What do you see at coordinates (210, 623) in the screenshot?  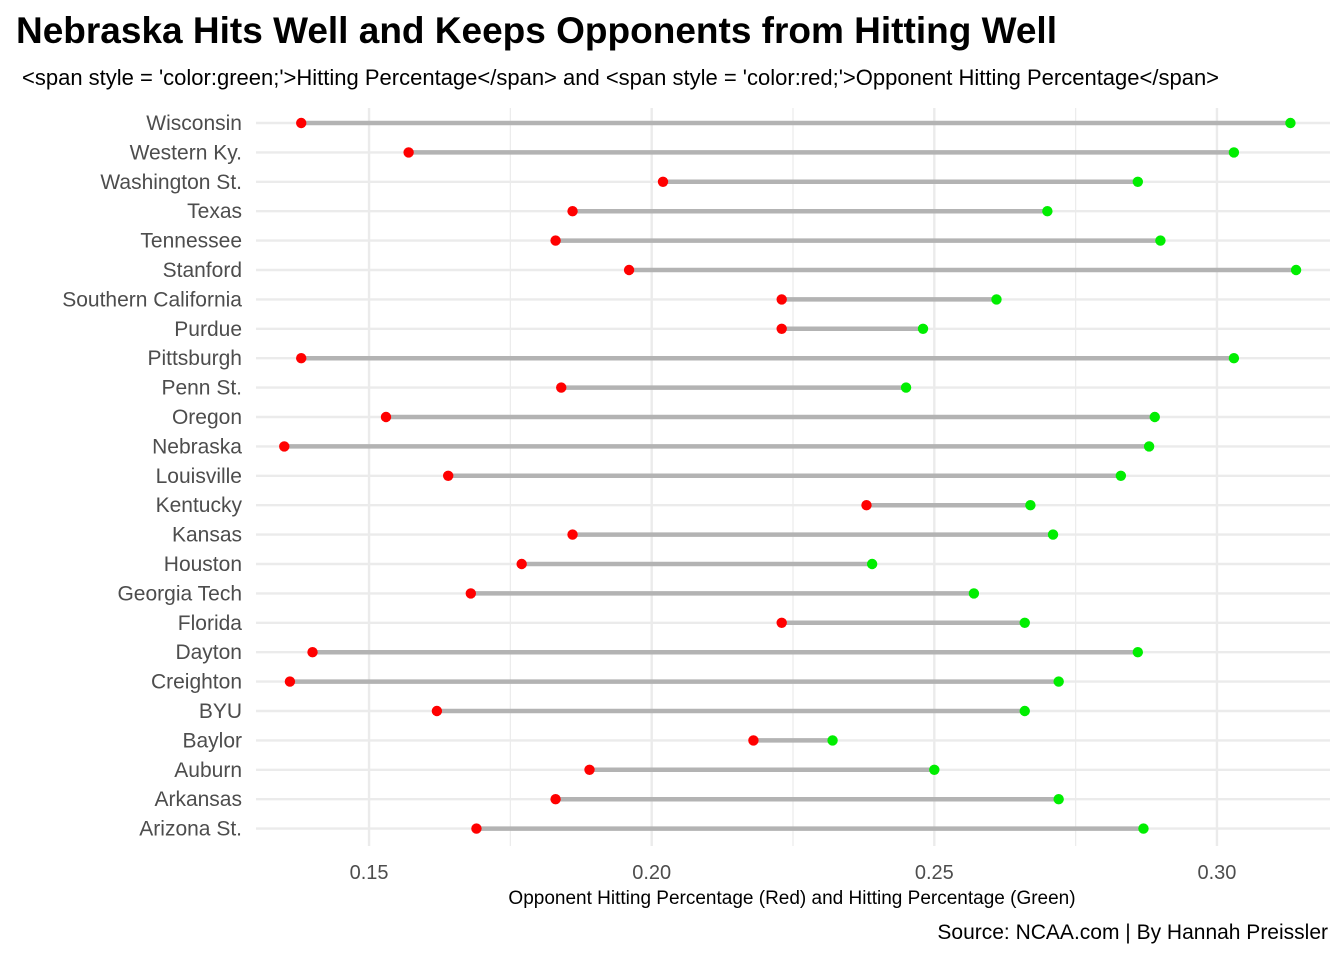 I see `y-tick-label: Florida` at bounding box center [210, 623].